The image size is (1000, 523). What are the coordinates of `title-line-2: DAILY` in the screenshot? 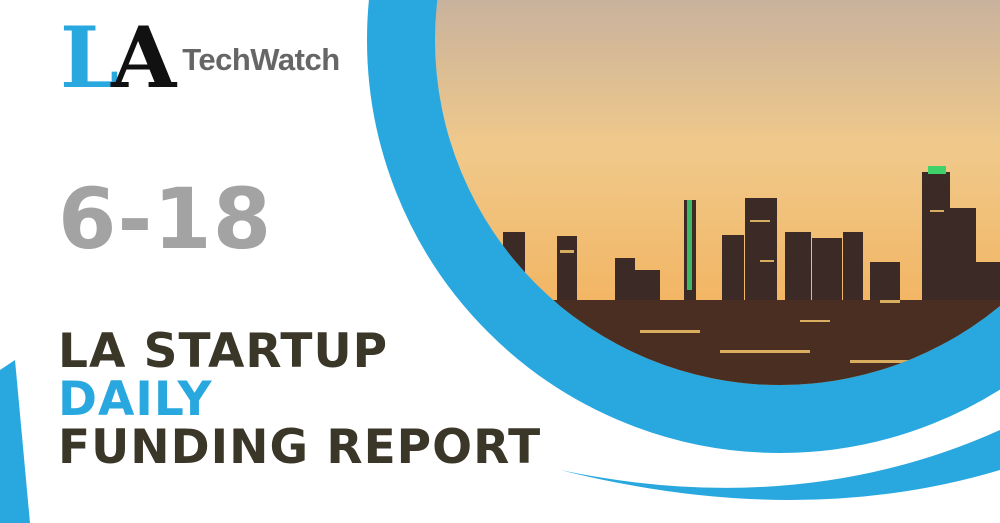 It's located at (135, 399).